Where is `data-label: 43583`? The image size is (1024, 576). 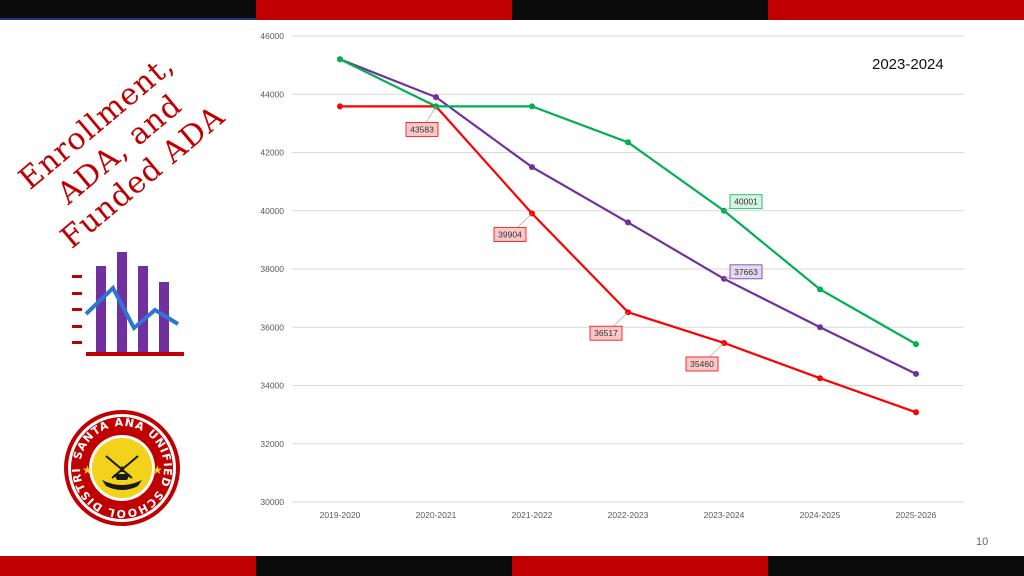
data-label: 43583 is located at coordinates (422, 129).